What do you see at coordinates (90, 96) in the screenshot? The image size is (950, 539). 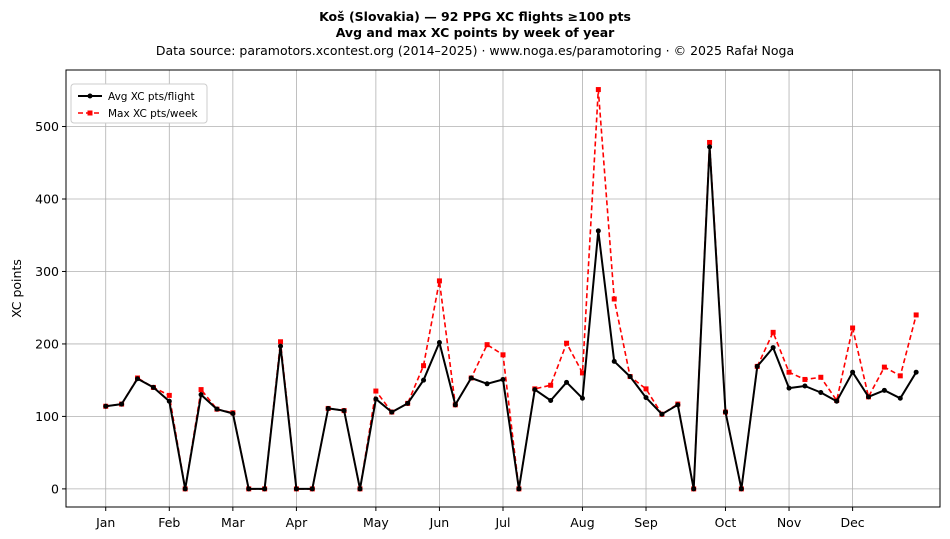 I see `legend-marker-avg` at bounding box center [90, 96].